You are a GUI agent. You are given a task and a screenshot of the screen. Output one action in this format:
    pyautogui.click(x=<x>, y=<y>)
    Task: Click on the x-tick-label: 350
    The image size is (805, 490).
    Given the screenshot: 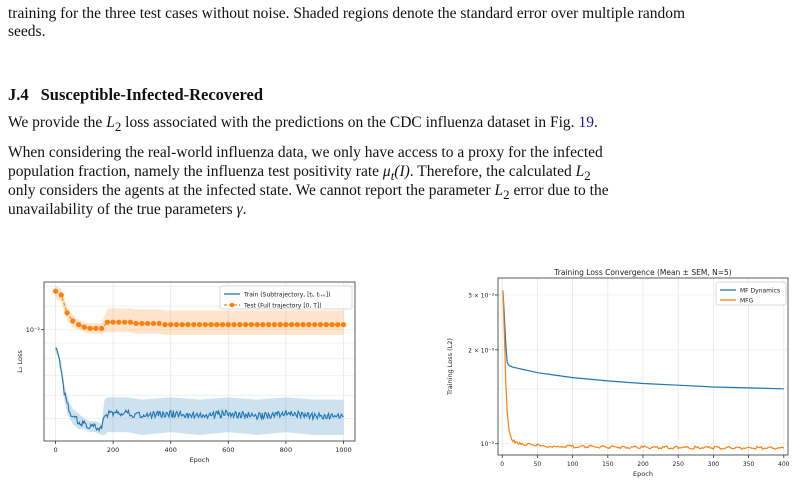 What is the action you would take?
    pyautogui.click(x=749, y=464)
    